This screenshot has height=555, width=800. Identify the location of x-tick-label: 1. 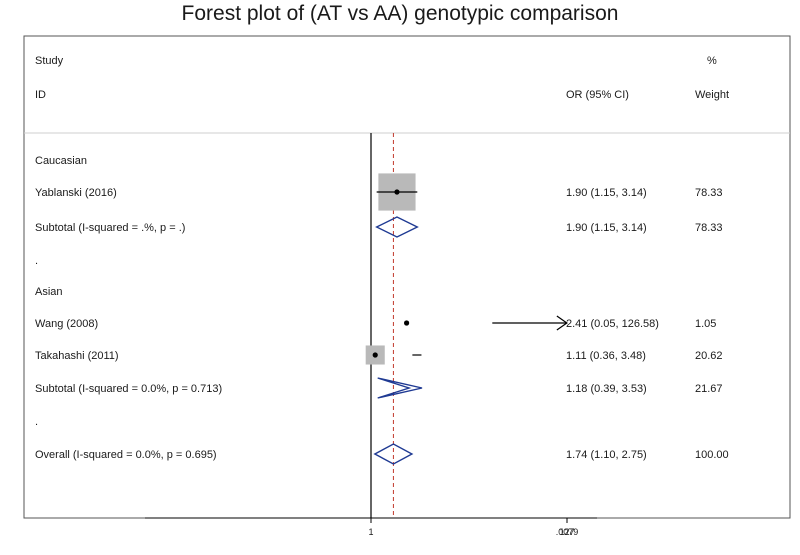
(370, 532).